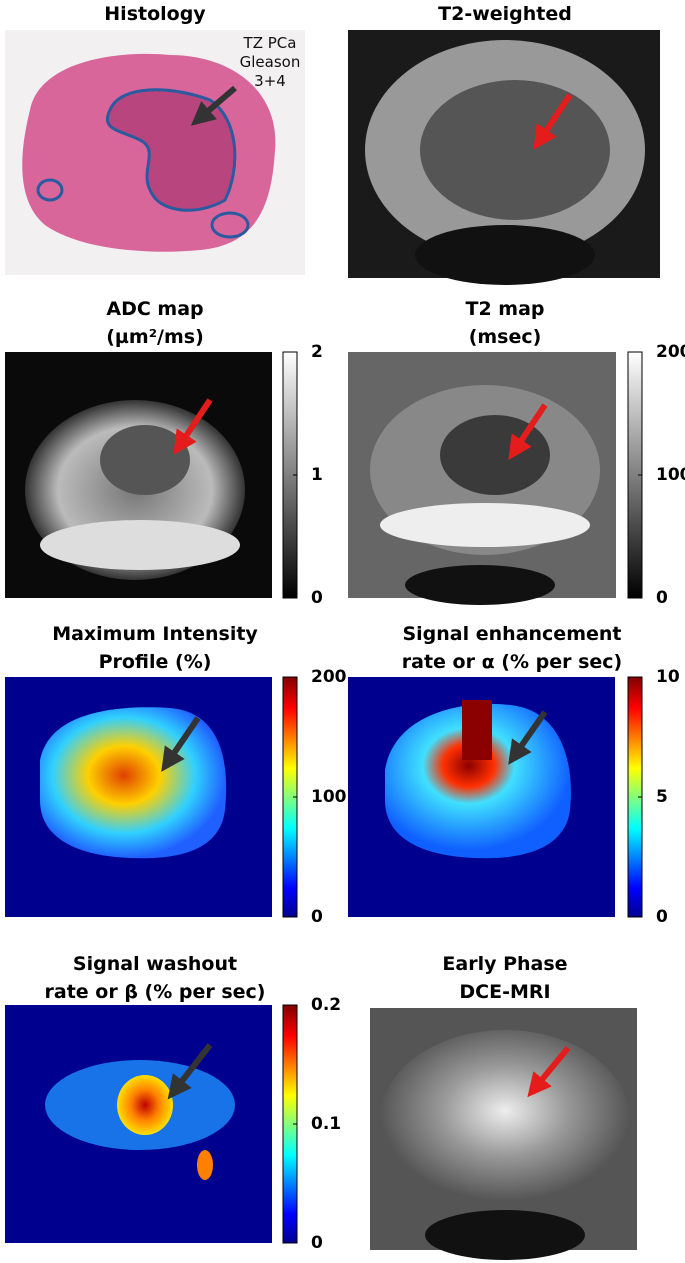  I want to click on histology-image: TZ PCa Gleason 3+4, so click(155, 152).